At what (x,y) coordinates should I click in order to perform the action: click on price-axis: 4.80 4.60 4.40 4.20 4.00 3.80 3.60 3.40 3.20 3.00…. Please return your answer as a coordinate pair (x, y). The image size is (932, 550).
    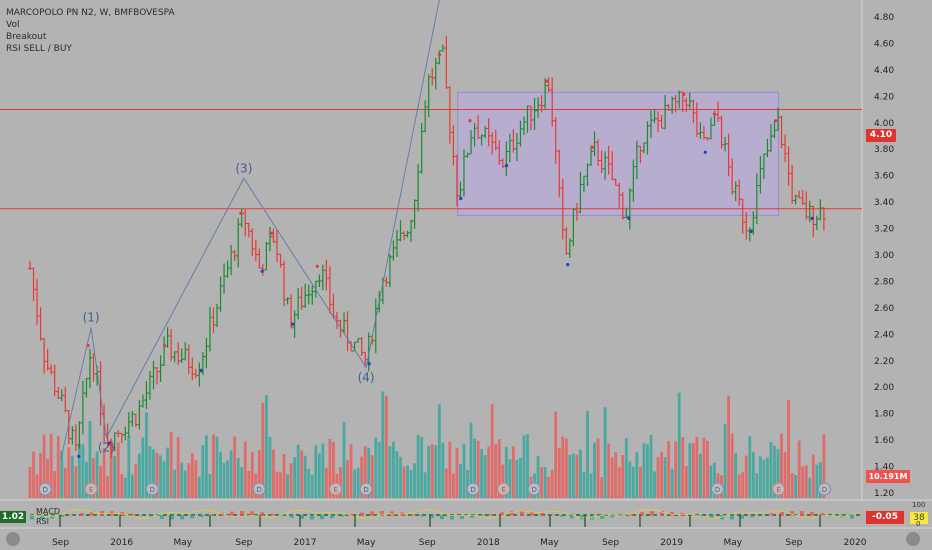
    Looking at the image, I should click on (884, 256).